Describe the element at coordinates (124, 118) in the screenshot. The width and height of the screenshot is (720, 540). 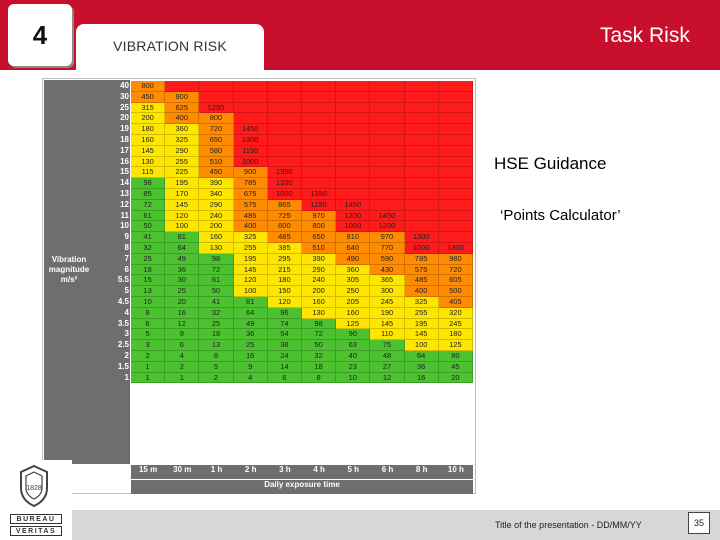
I see `row-label: 20` at that location.